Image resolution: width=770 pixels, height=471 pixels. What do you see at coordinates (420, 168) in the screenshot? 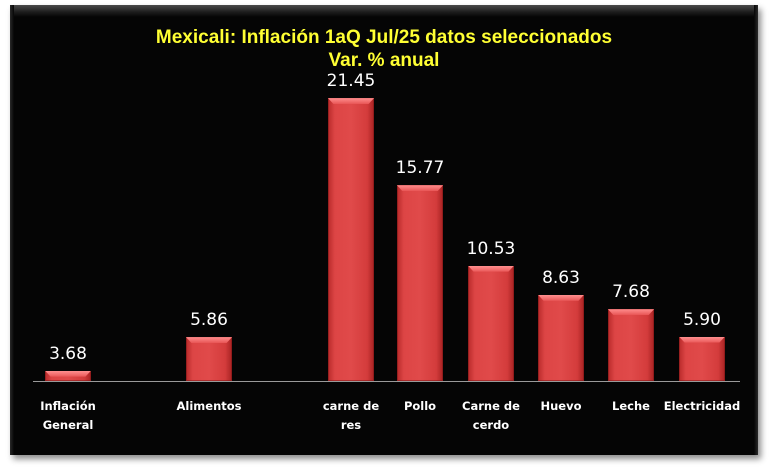
I see `data-label: 15.77` at bounding box center [420, 168].